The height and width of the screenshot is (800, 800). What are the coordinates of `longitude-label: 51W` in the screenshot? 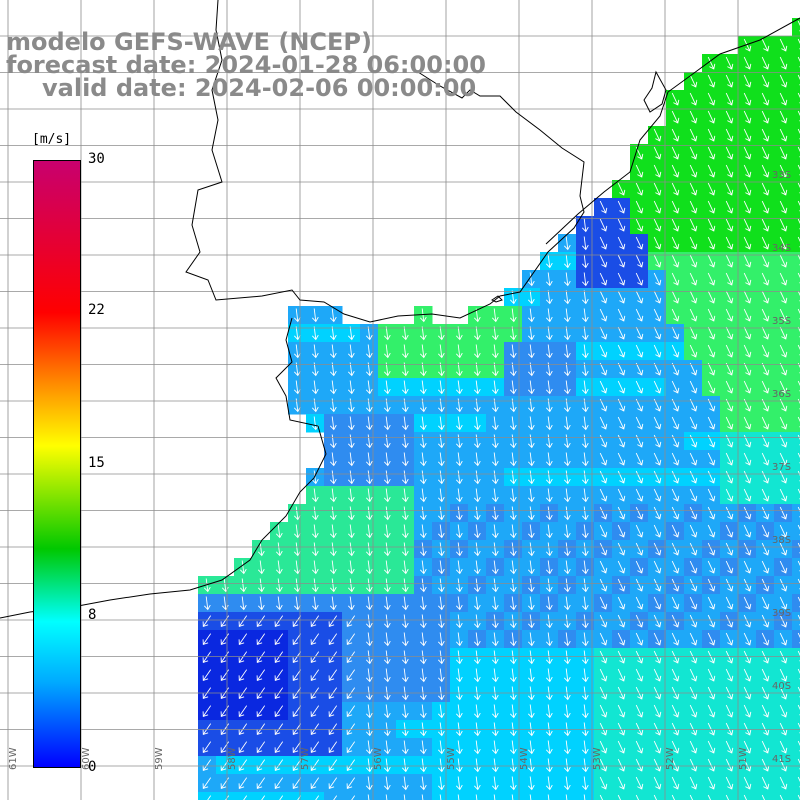 It's located at (743, 758).